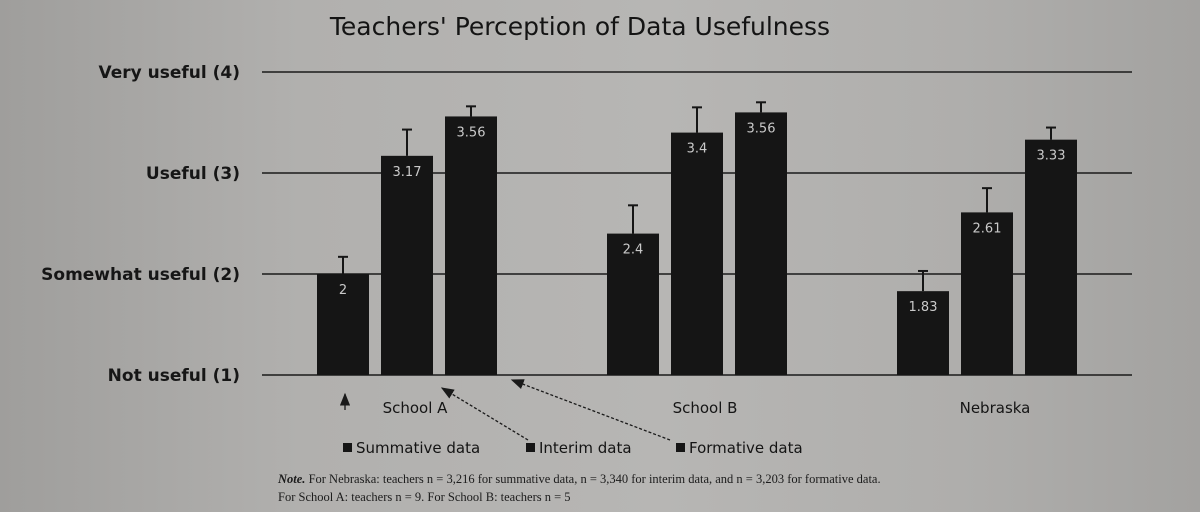 The image size is (1200, 512). Describe the element at coordinates (169, 73) in the screenshot. I see `y-tick-label: Very useful (4)` at that location.